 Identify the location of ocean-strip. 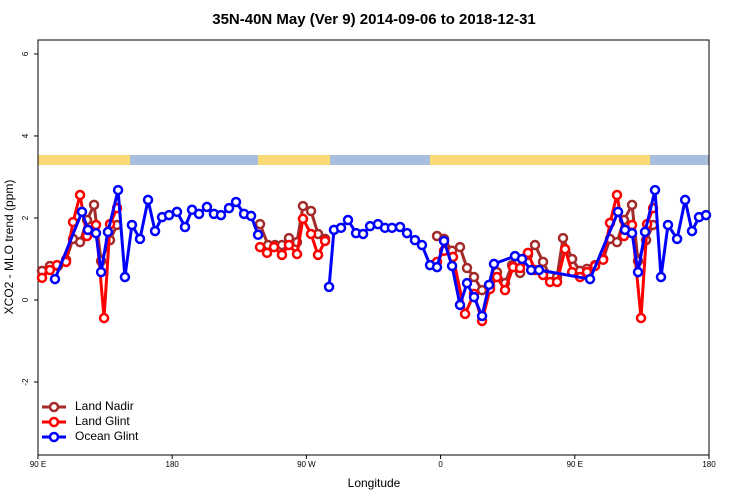
(373, 160).